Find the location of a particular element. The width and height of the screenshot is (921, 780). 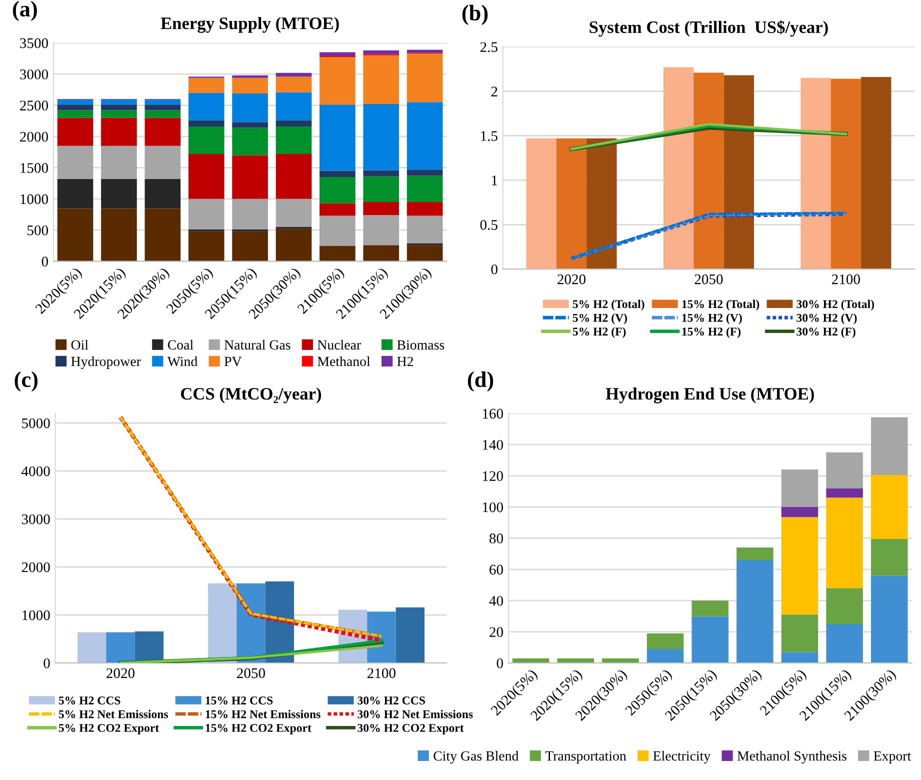

y-tick-label: 40 is located at coordinates (496, 601).